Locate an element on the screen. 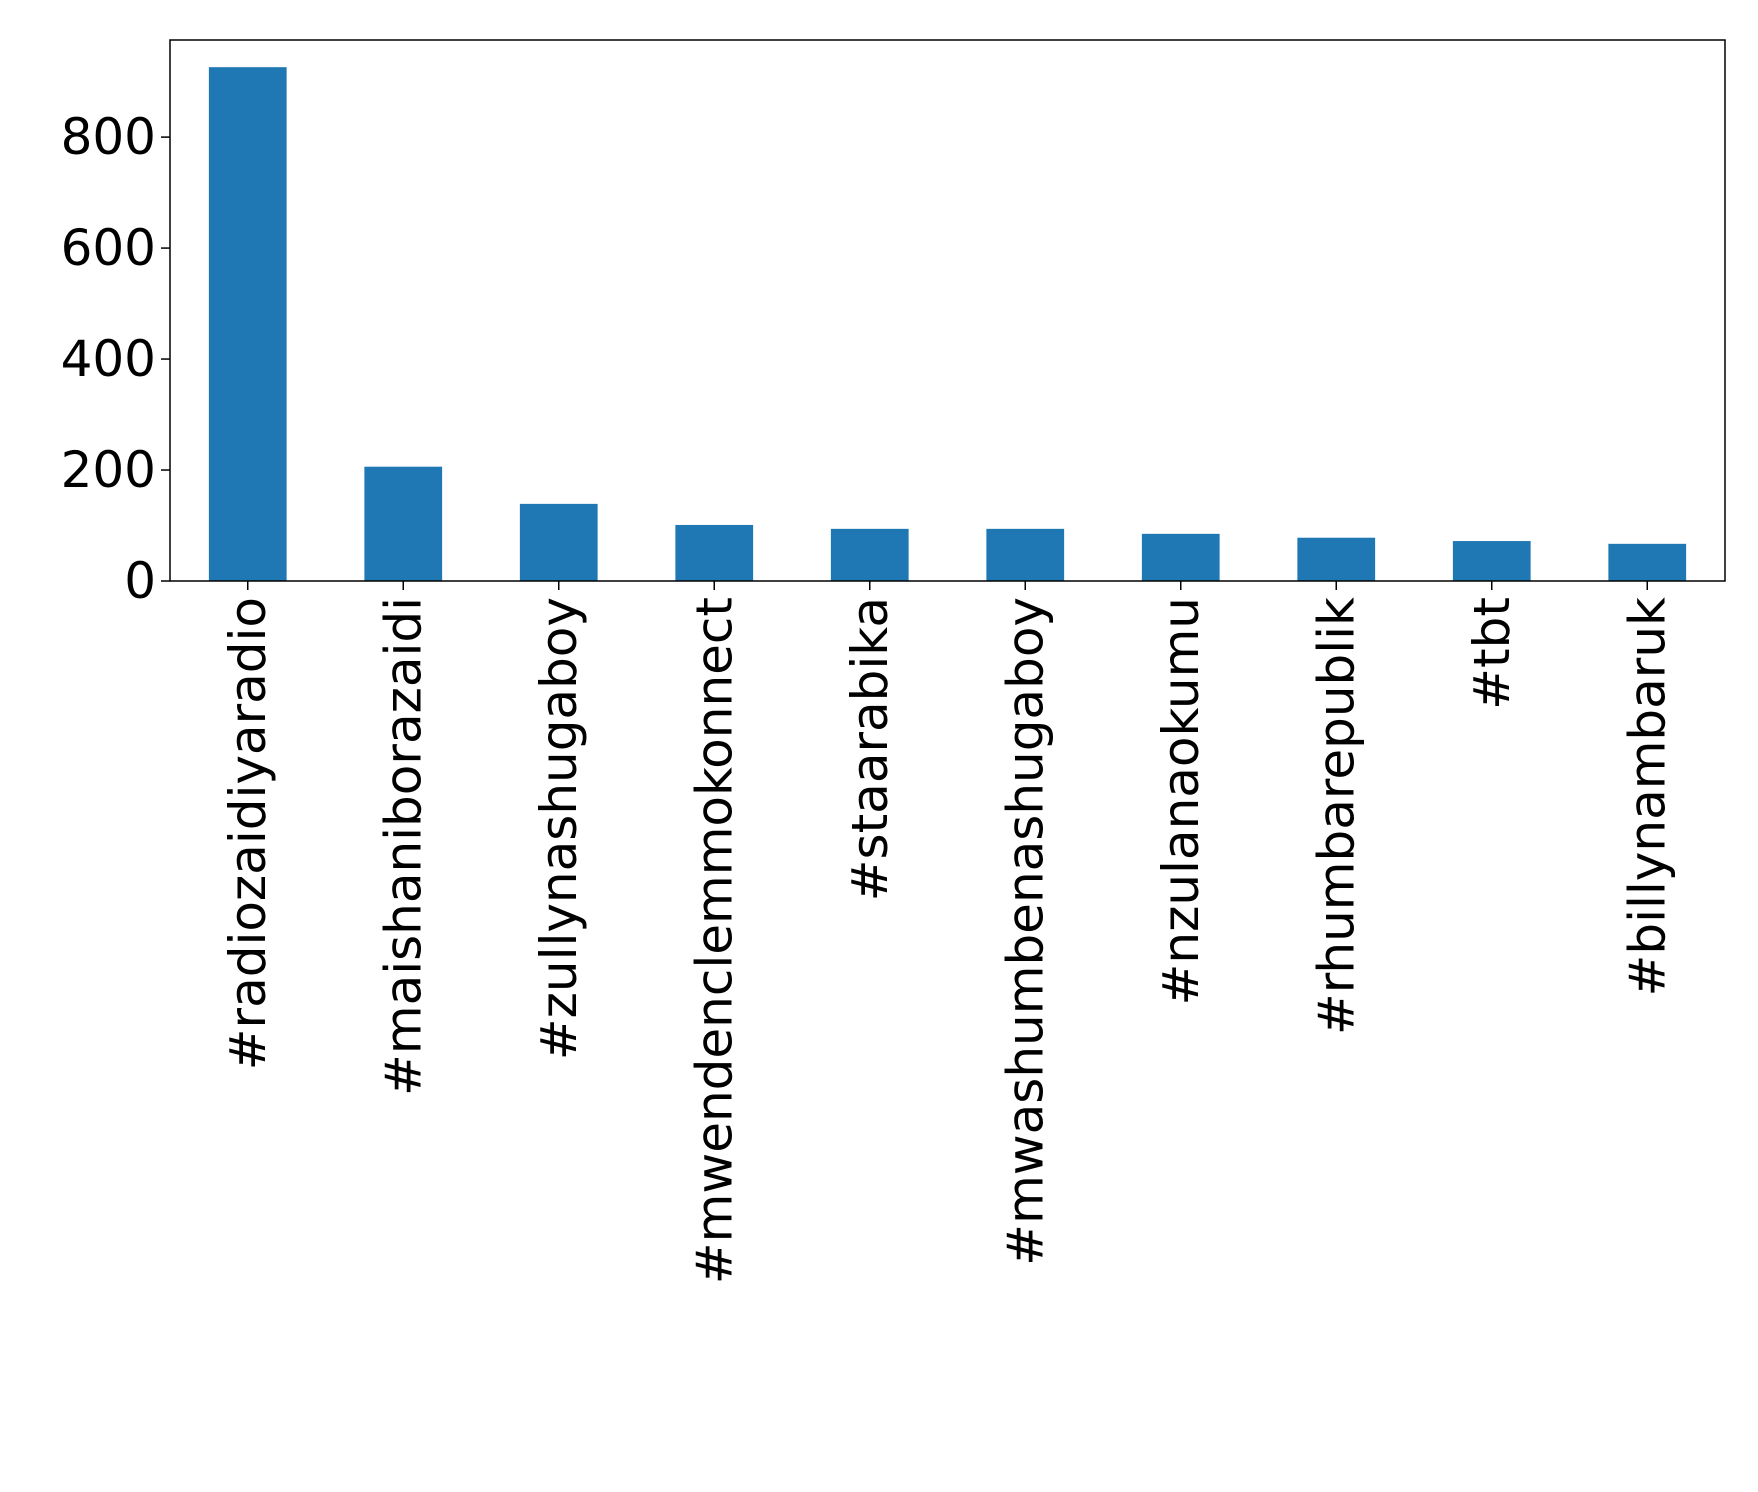 The image size is (1758, 1492). bar-nzulanaokumu is located at coordinates (1180, 557).